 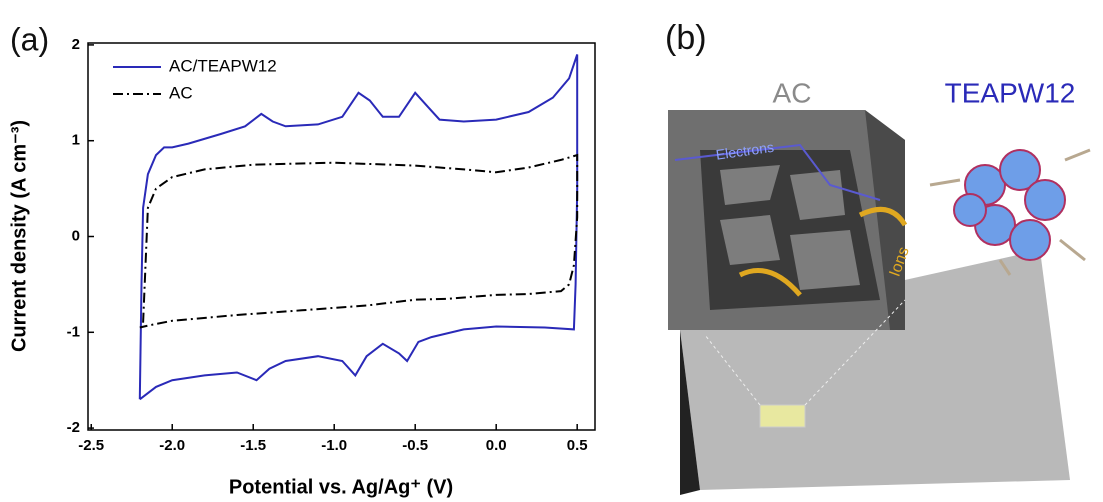 I want to click on x-tick-label: 0.5, so click(x=577, y=445).